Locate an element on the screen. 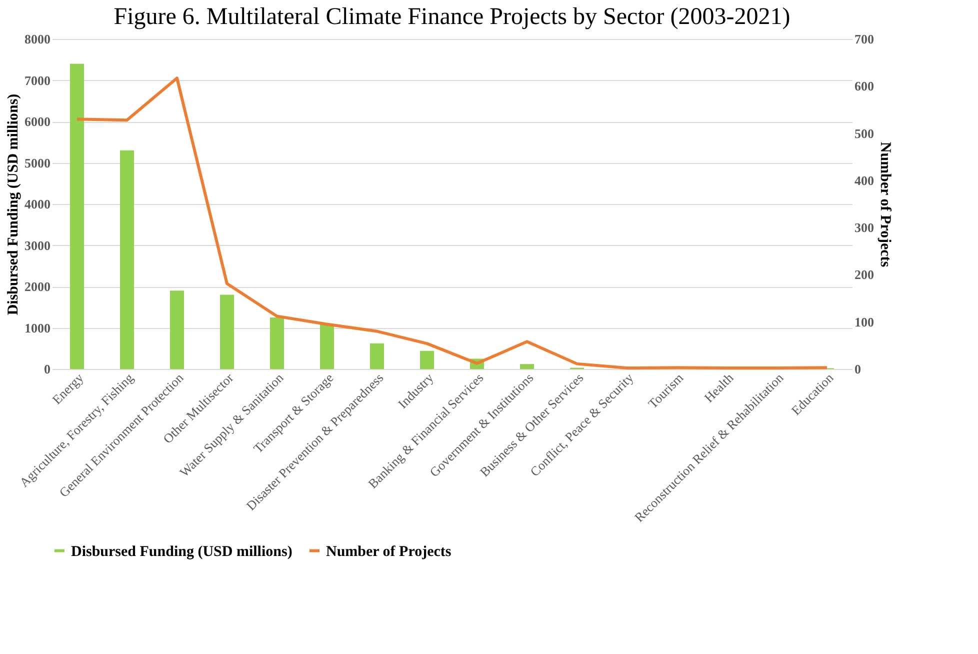 The width and height of the screenshot is (978, 654). y-tick-label: 8000 is located at coordinates (37, 39).